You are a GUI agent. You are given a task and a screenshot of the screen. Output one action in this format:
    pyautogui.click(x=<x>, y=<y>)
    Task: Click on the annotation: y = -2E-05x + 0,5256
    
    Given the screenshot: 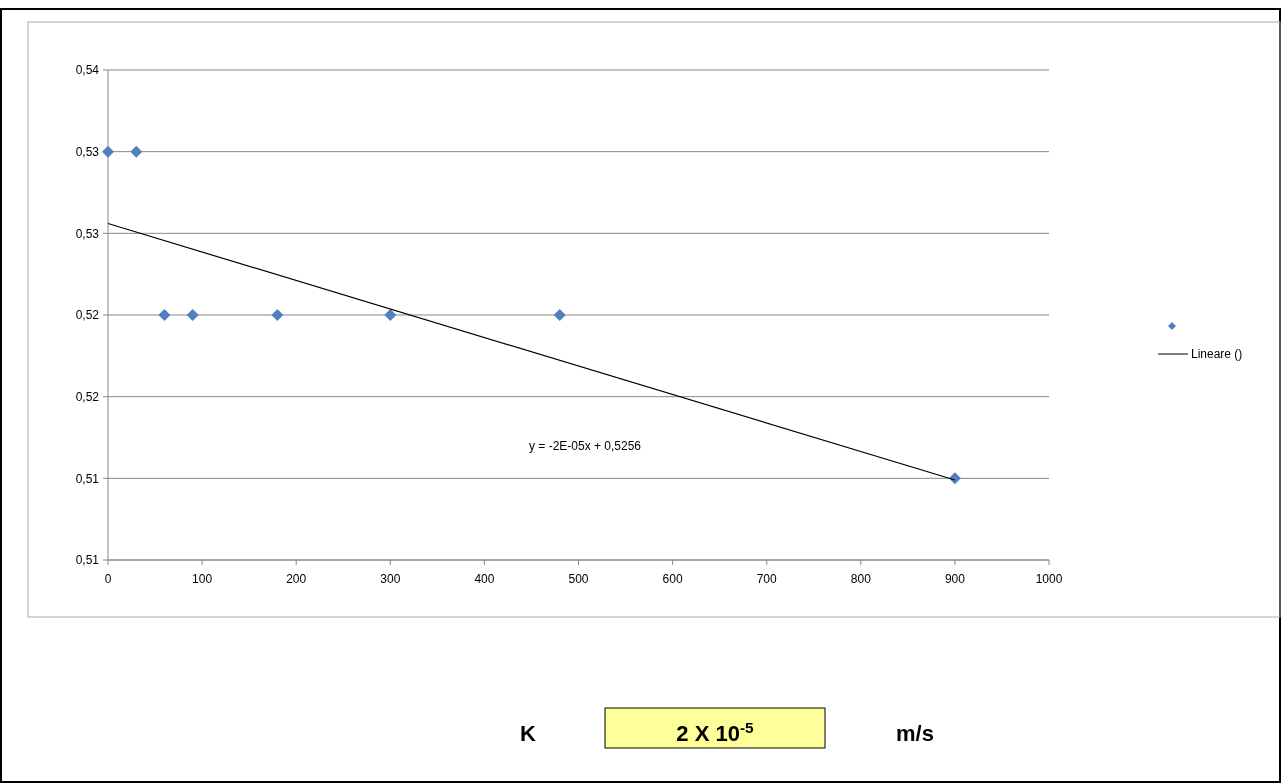 What is the action you would take?
    pyautogui.click(x=585, y=446)
    